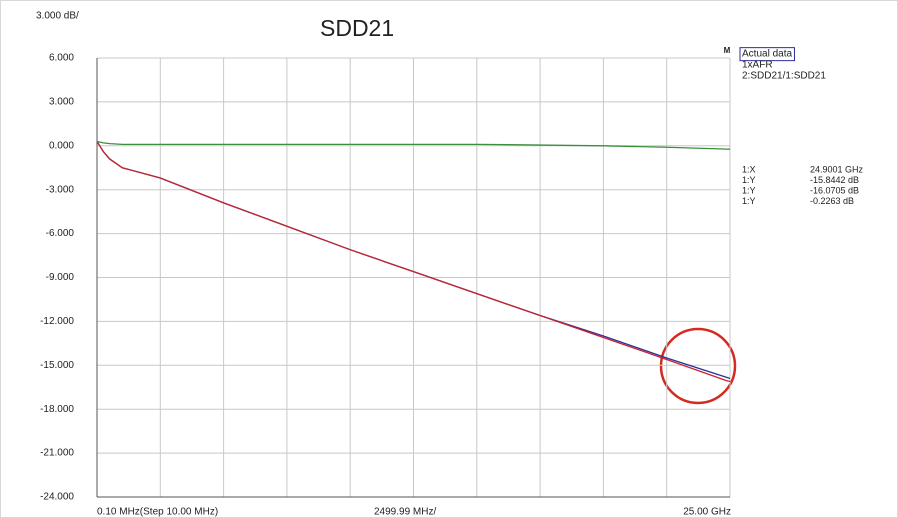 This screenshot has height=518, width=898. What do you see at coordinates (60, 189) in the screenshot?
I see `y-tick-label: -3.000` at bounding box center [60, 189].